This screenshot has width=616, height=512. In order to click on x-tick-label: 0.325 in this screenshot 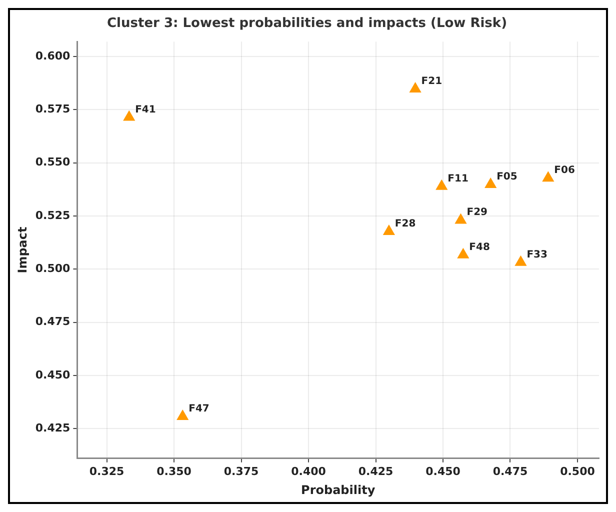, I will do `click(106, 471)`.